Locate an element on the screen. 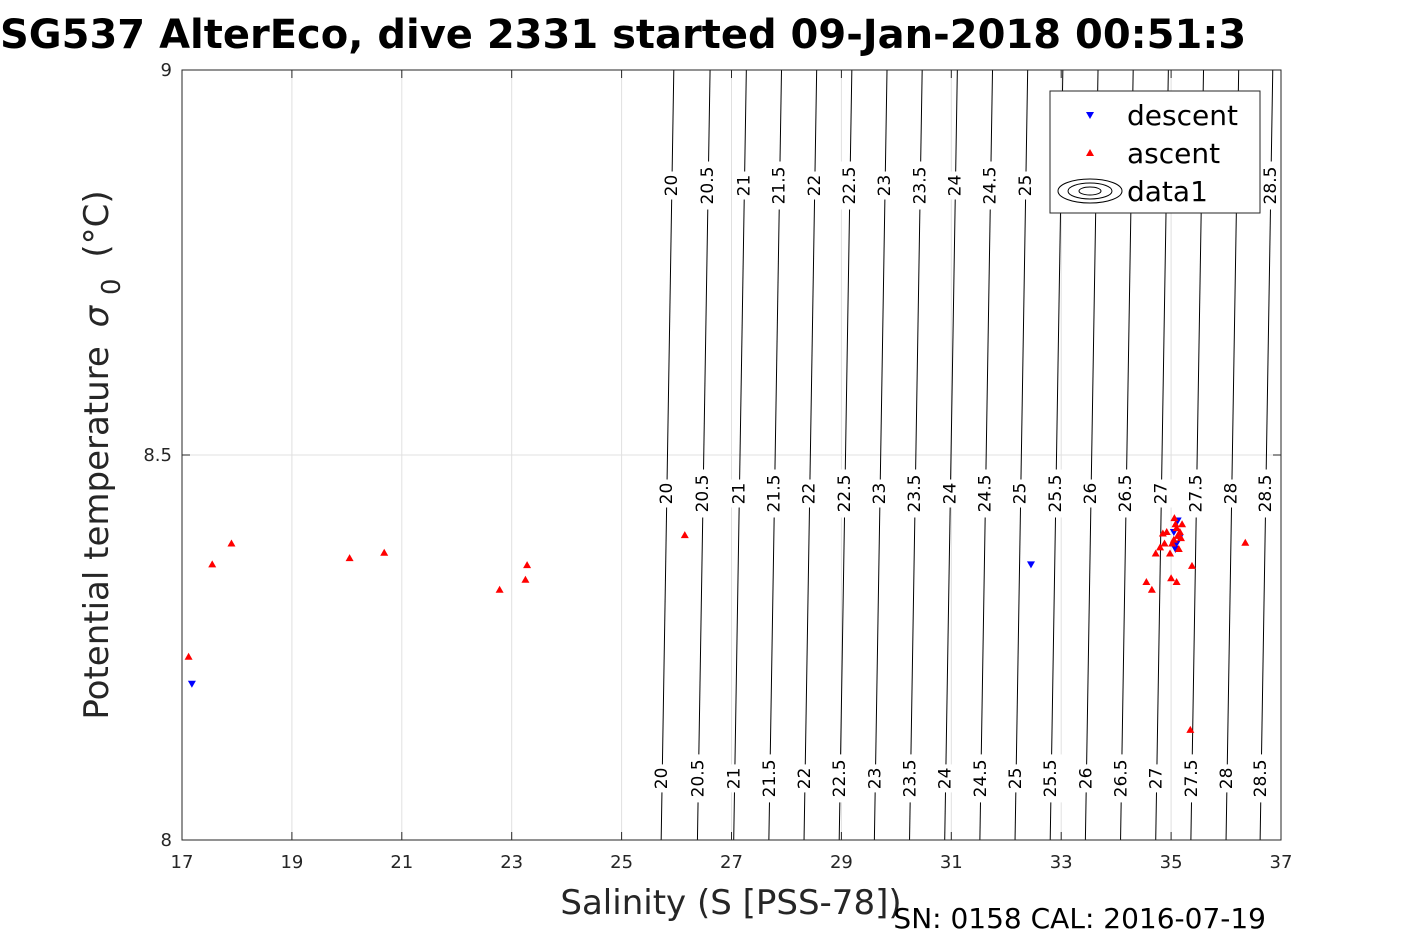 This screenshot has height=945, width=1417. contour-label-bg-22.5-0 is located at coordinates (840, 778).